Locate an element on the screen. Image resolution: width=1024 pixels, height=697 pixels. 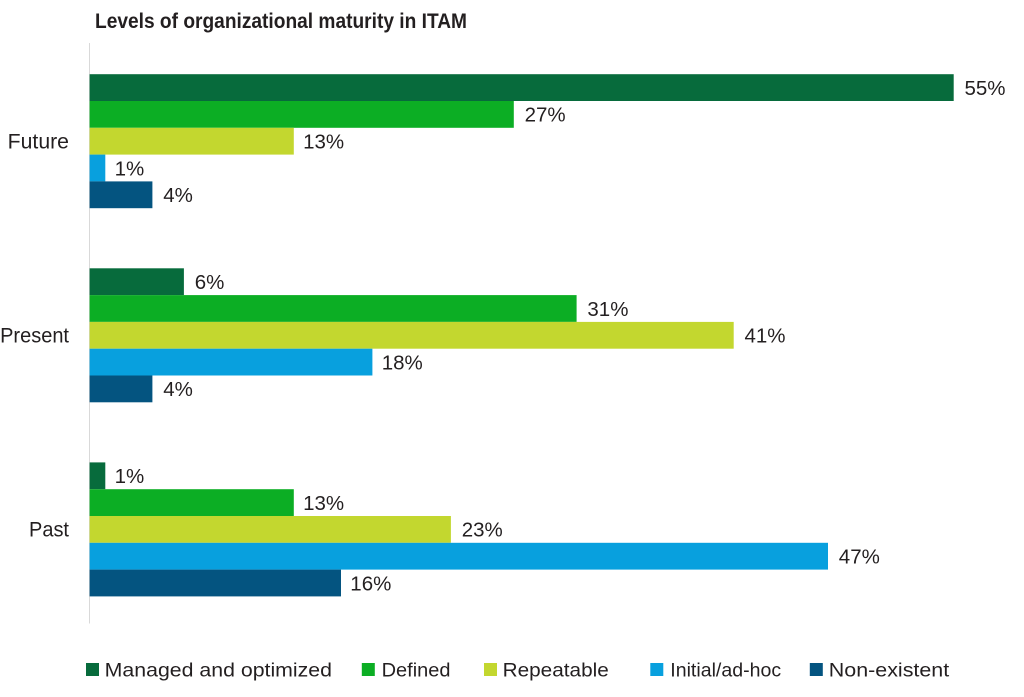
svg-text: 55% is located at coordinates (985, 88).